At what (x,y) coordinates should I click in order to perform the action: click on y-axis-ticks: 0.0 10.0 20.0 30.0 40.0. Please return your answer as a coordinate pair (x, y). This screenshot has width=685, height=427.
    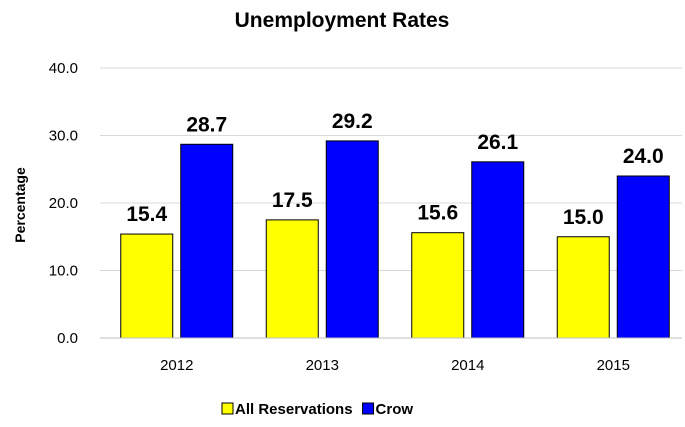
    Looking at the image, I should click on (63, 203).